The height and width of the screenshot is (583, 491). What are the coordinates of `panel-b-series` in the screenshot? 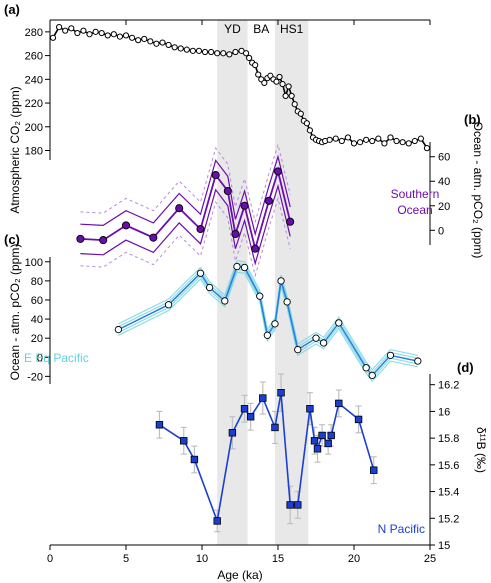 It's located at (185, 210).